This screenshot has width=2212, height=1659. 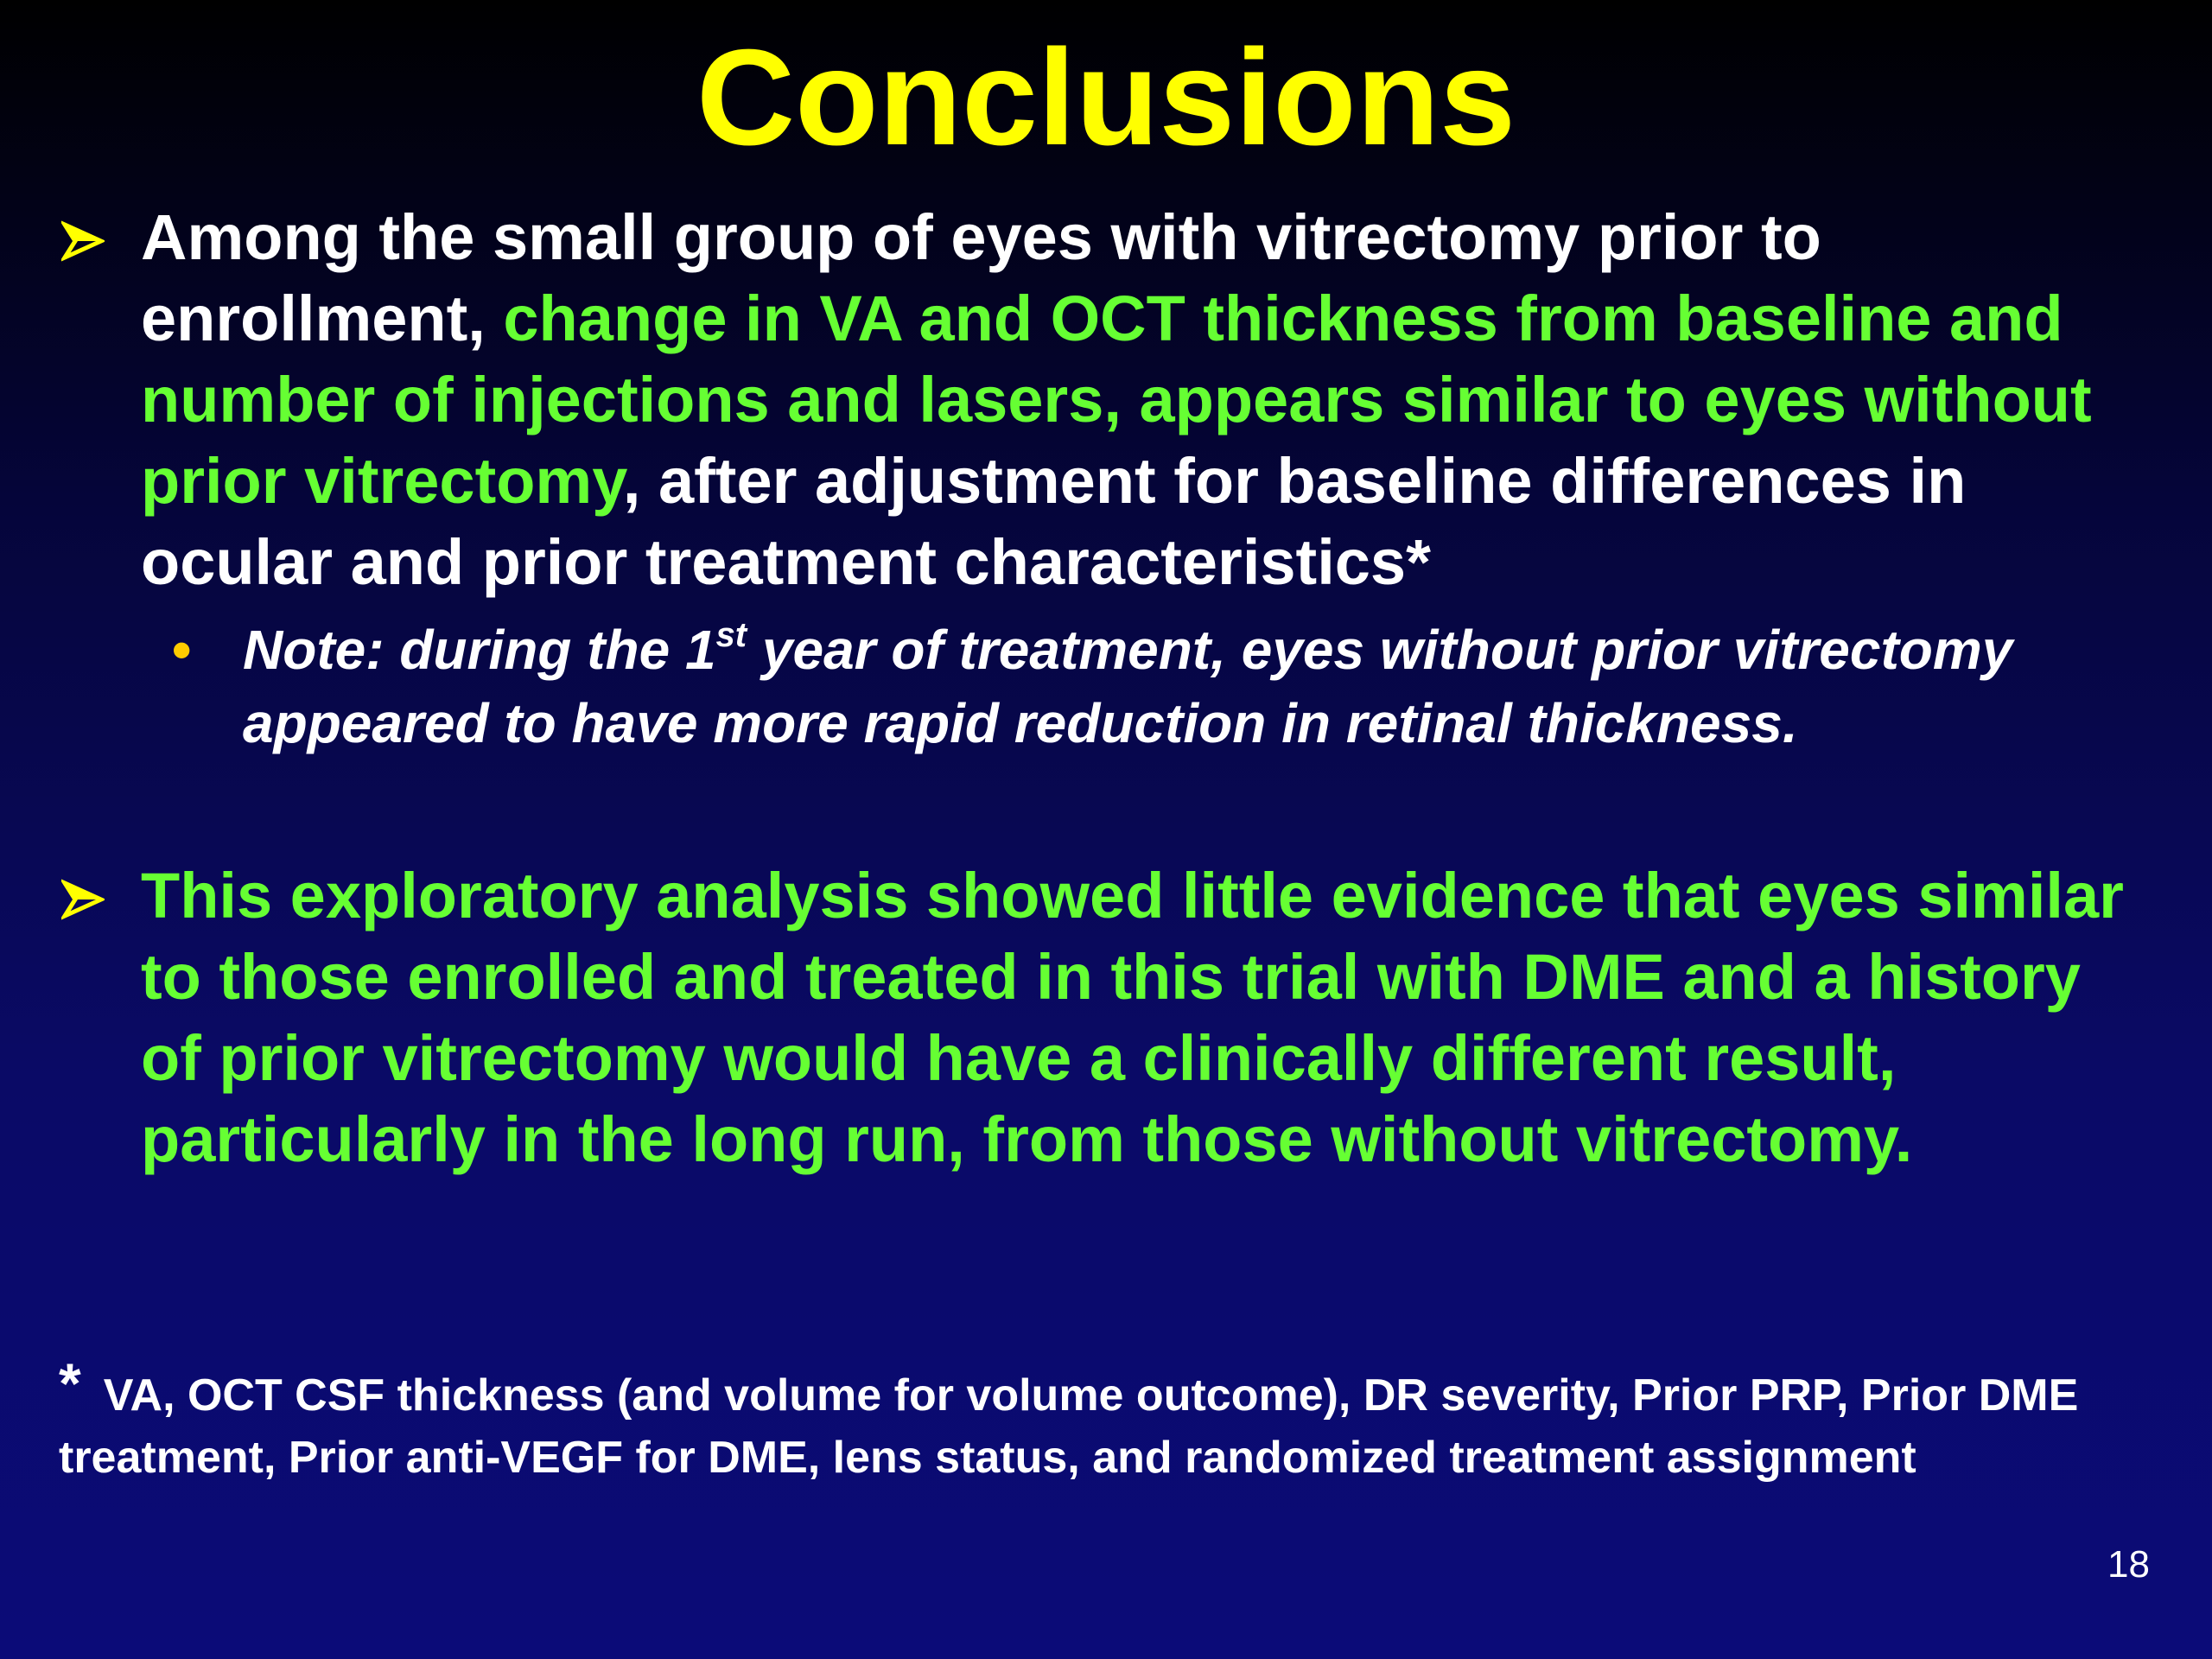 I want to click on note-text: Note: during the 1, so click(x=479, y=650).